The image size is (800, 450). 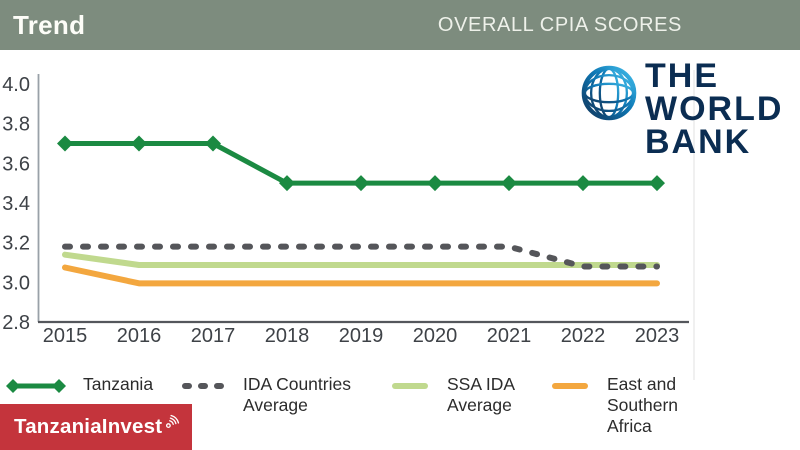 I want to click on x-tick-label: 2022, so click(x=583, y=336).